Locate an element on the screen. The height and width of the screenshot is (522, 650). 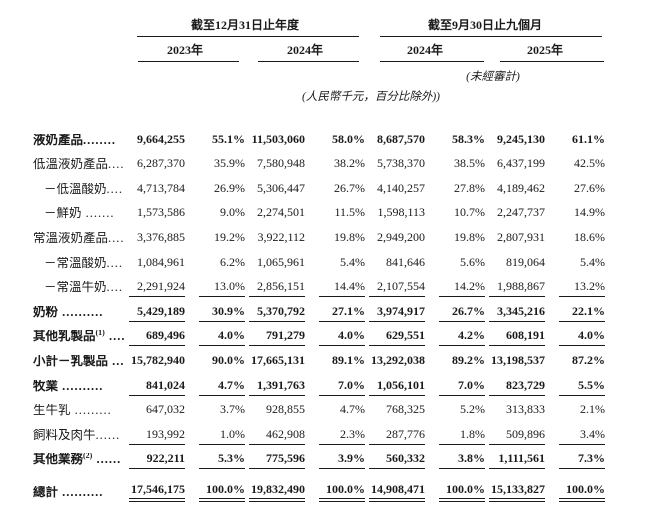
row-label-text: 低溫液奶產品 is located at coordinates (71, 165).